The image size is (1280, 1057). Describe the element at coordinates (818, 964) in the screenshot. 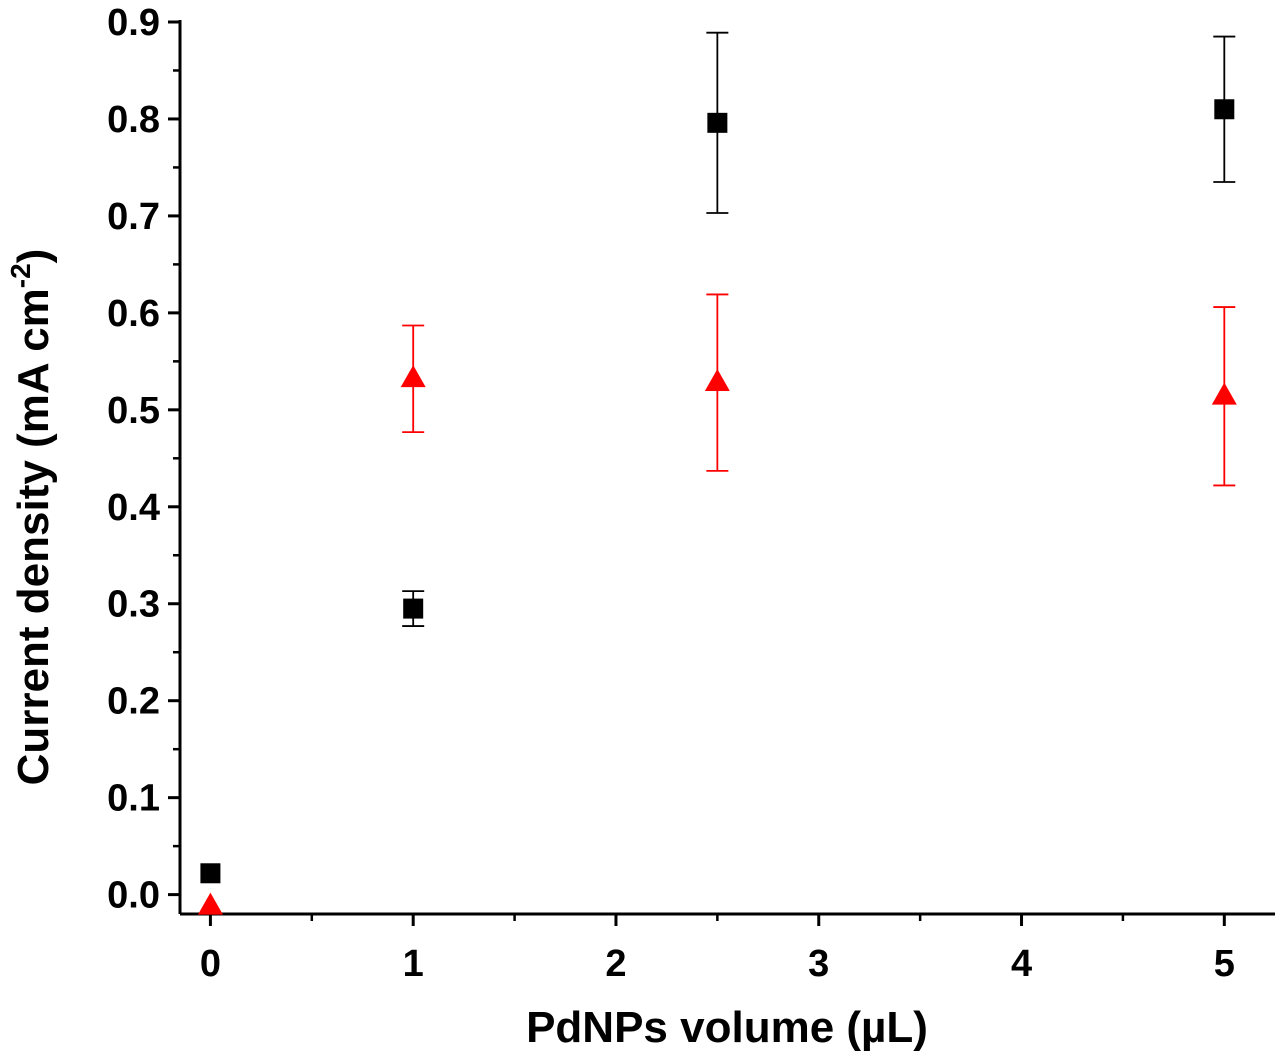

I see `x-tick-label: 3` at that location.